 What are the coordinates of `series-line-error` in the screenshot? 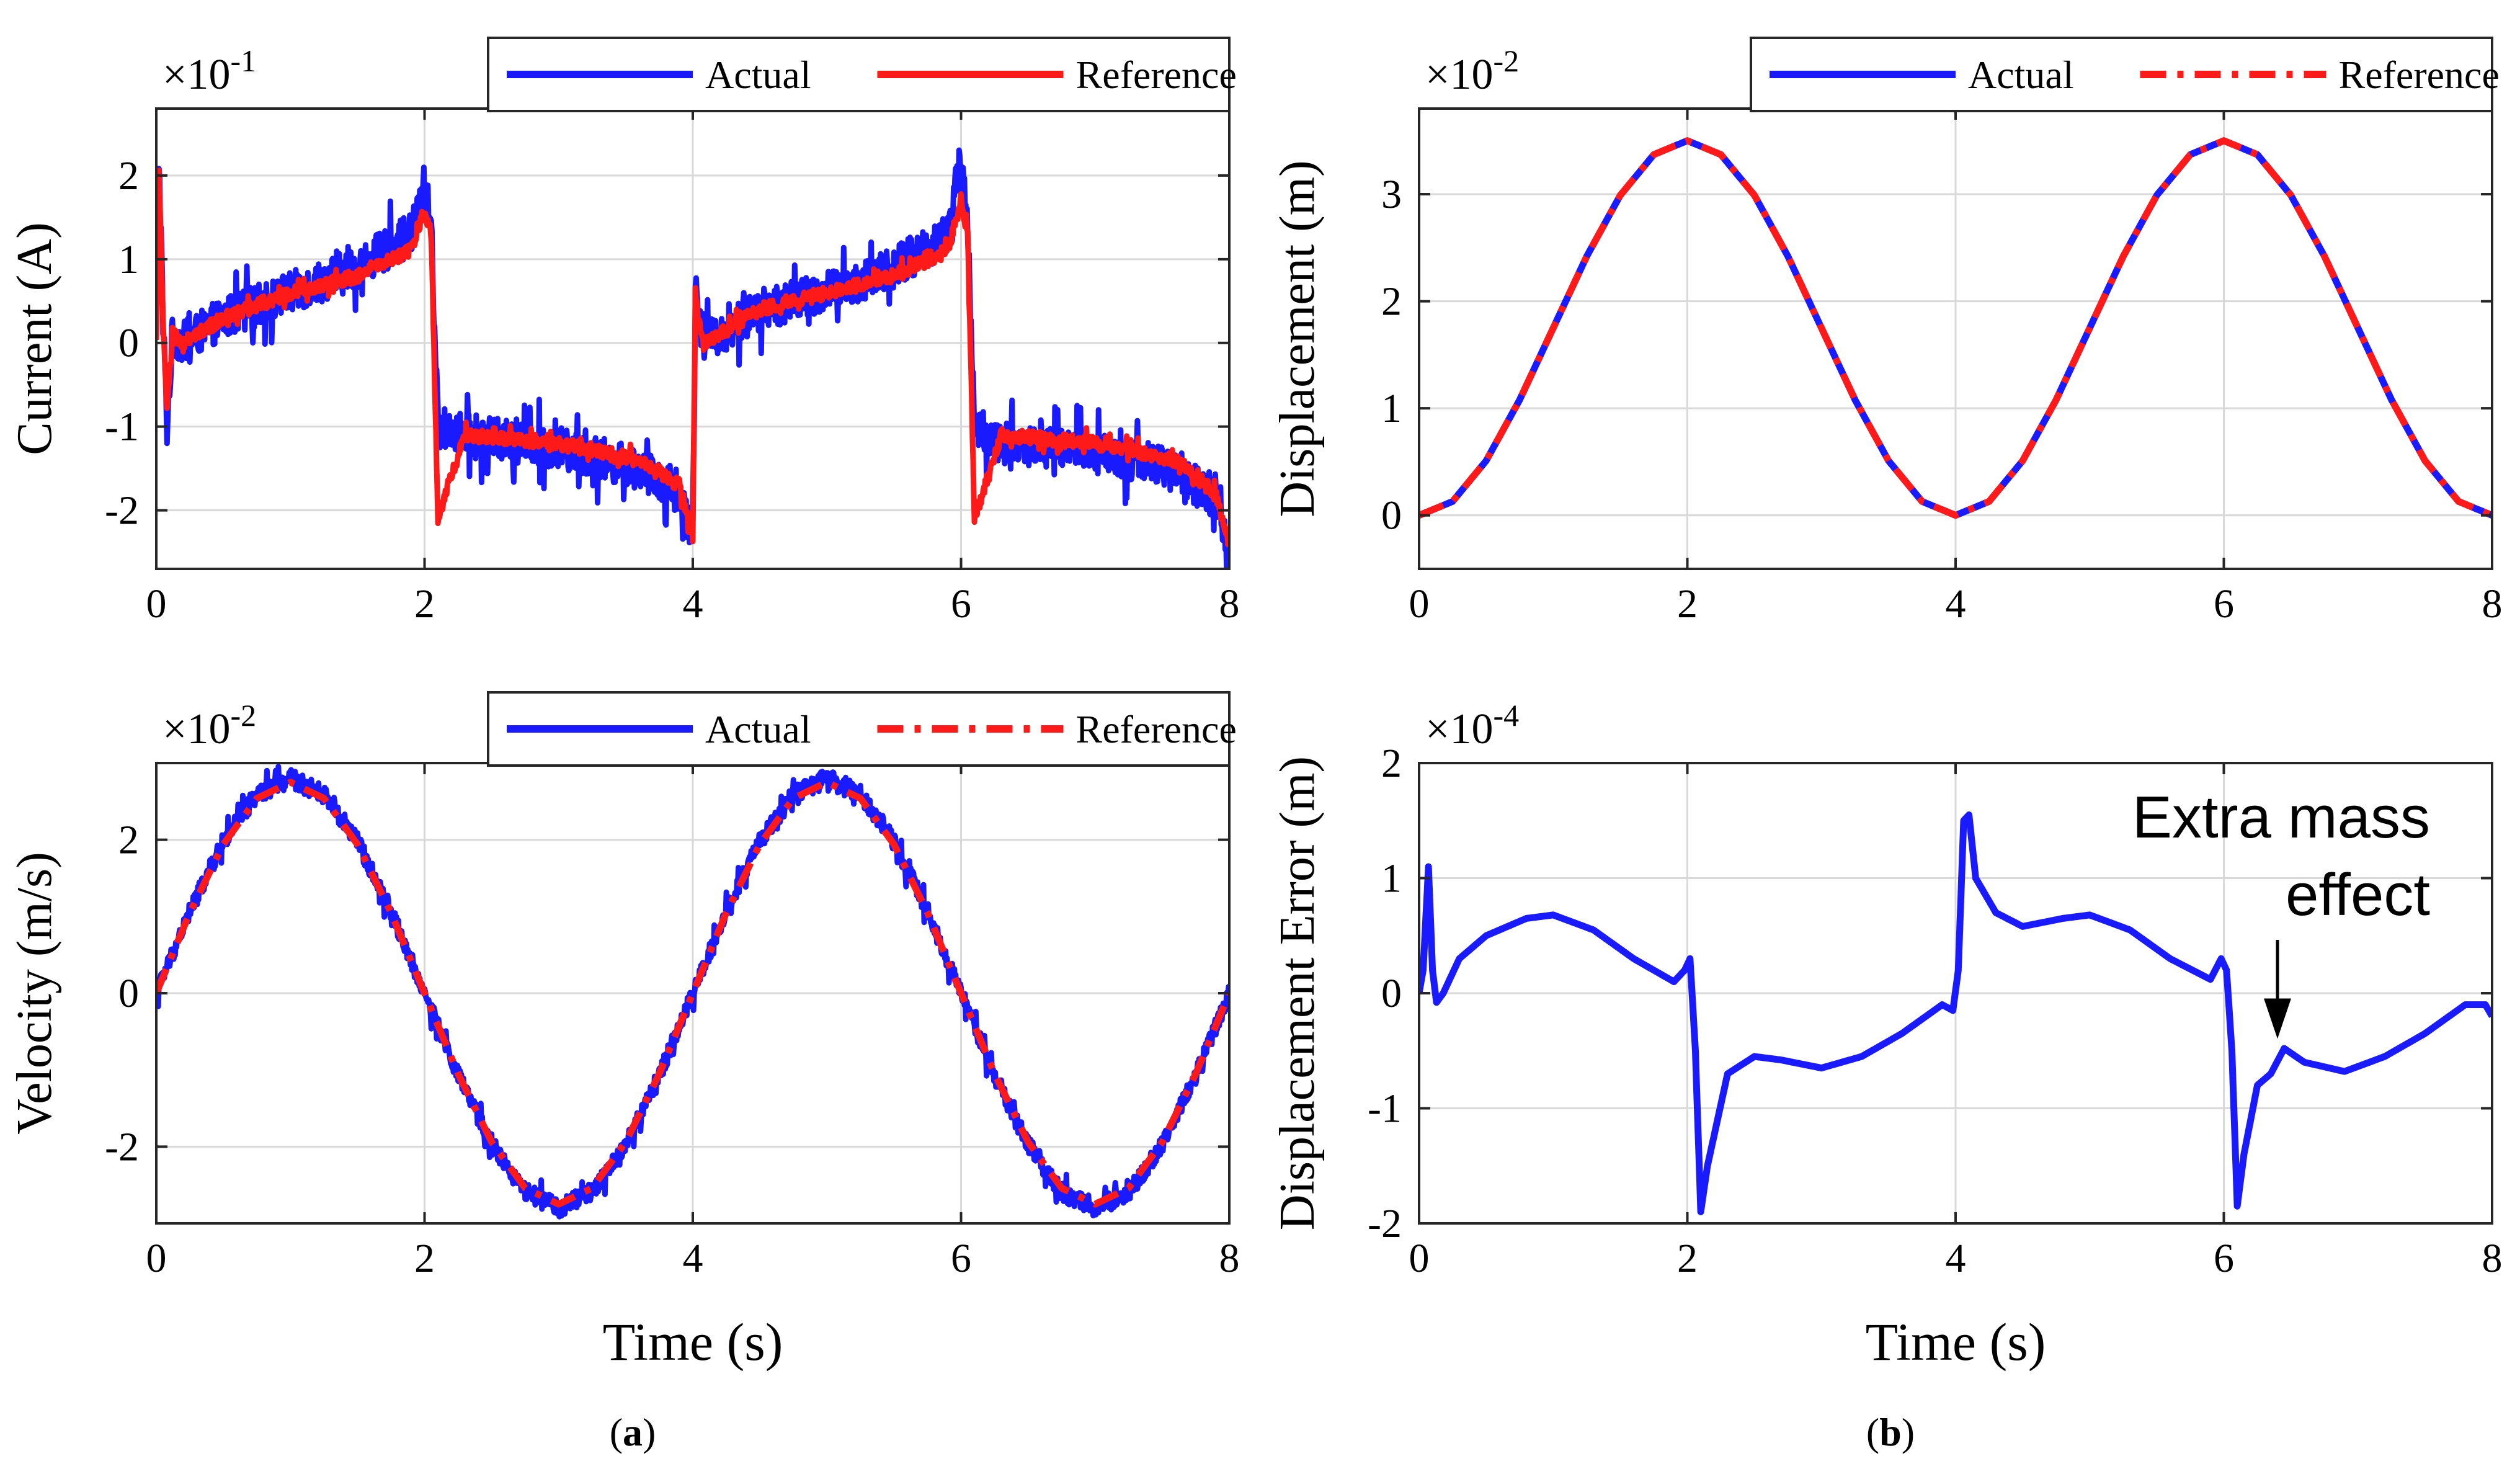 It's located at (1955, 1013).